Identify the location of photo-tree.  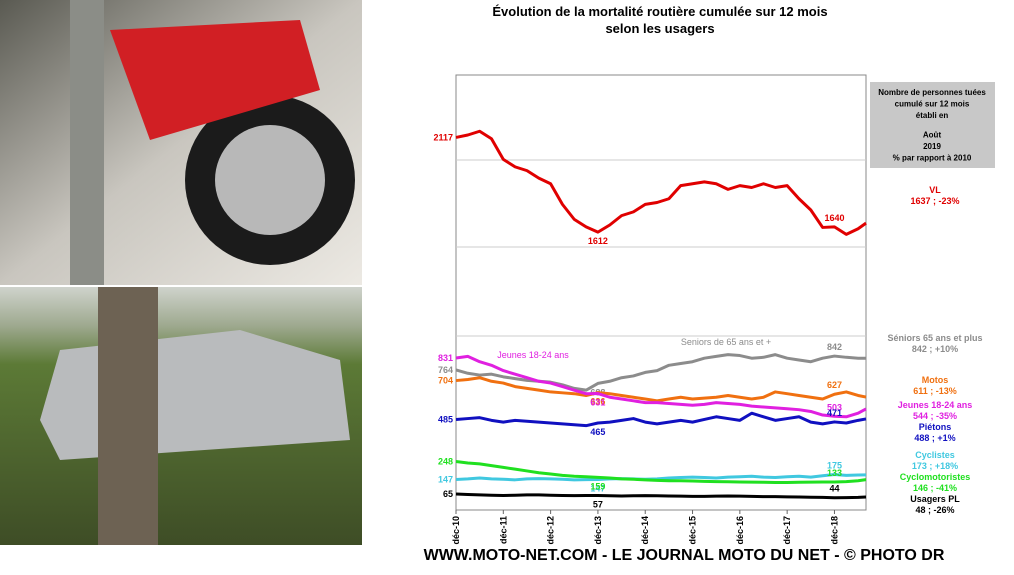
(128, 416).